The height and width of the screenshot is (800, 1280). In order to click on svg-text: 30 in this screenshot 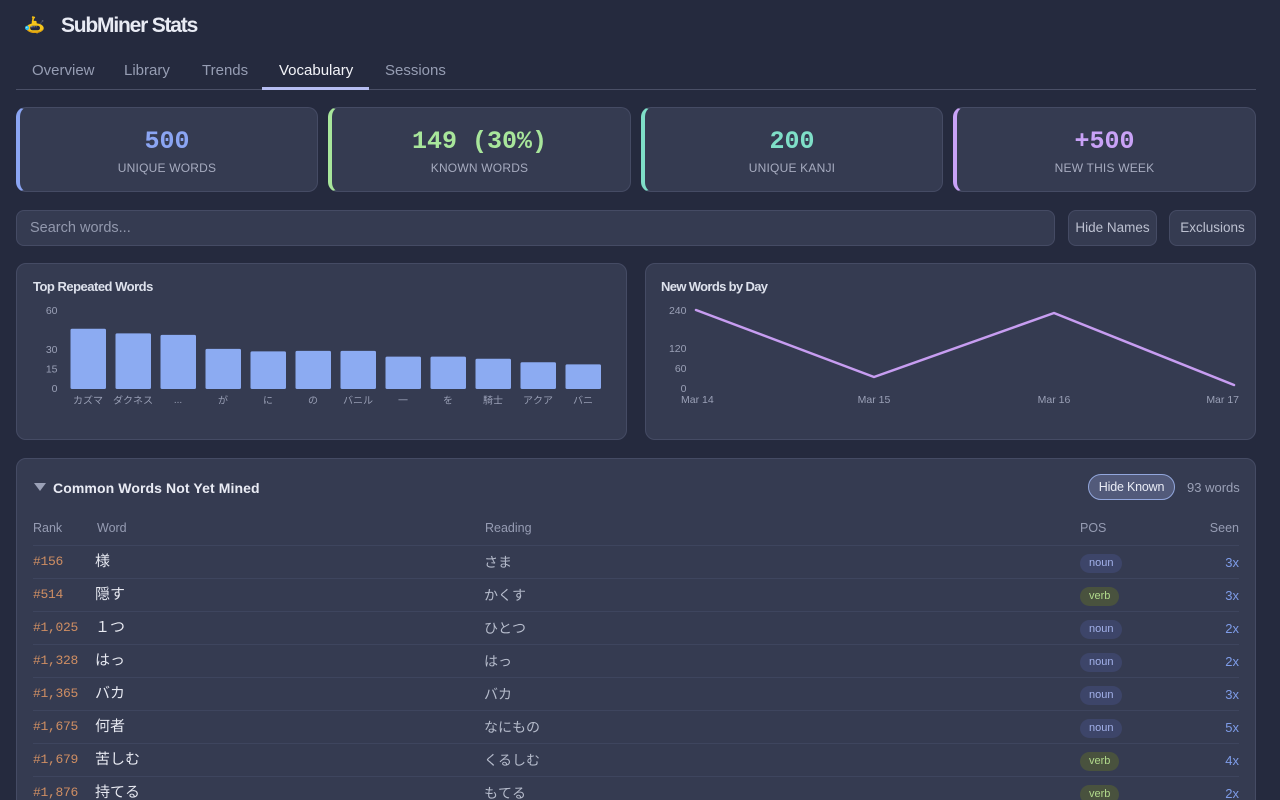, I will do `click(52, 350)`.